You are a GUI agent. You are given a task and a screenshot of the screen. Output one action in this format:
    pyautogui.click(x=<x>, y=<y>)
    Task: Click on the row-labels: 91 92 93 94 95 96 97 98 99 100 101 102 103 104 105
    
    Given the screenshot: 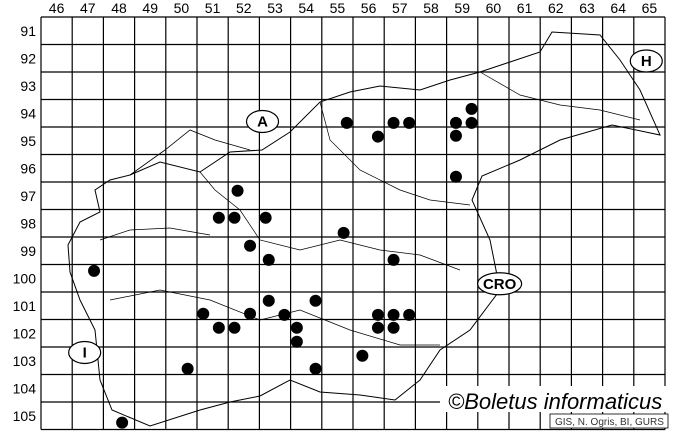 What is the action you would take?
    pyautogui.click(x=25, y=223)
    